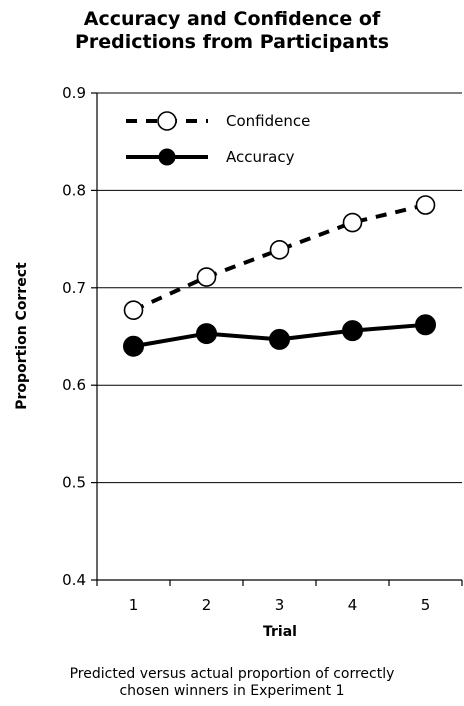 The width and height of the screenshot is (464, 706). What do you see at coordinates (268, 121) in the screenshot?
I see `legend-confidence-label: Confidence` at bounding box center [268, 121].